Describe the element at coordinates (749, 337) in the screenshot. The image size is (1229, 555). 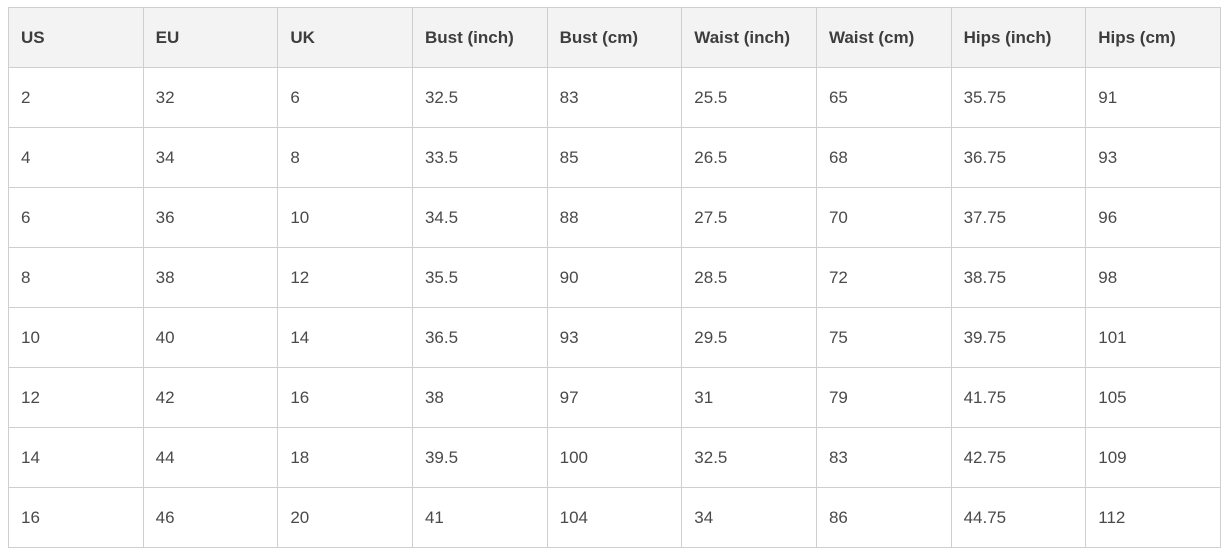
I see `table-cell: 29.5` at that location.